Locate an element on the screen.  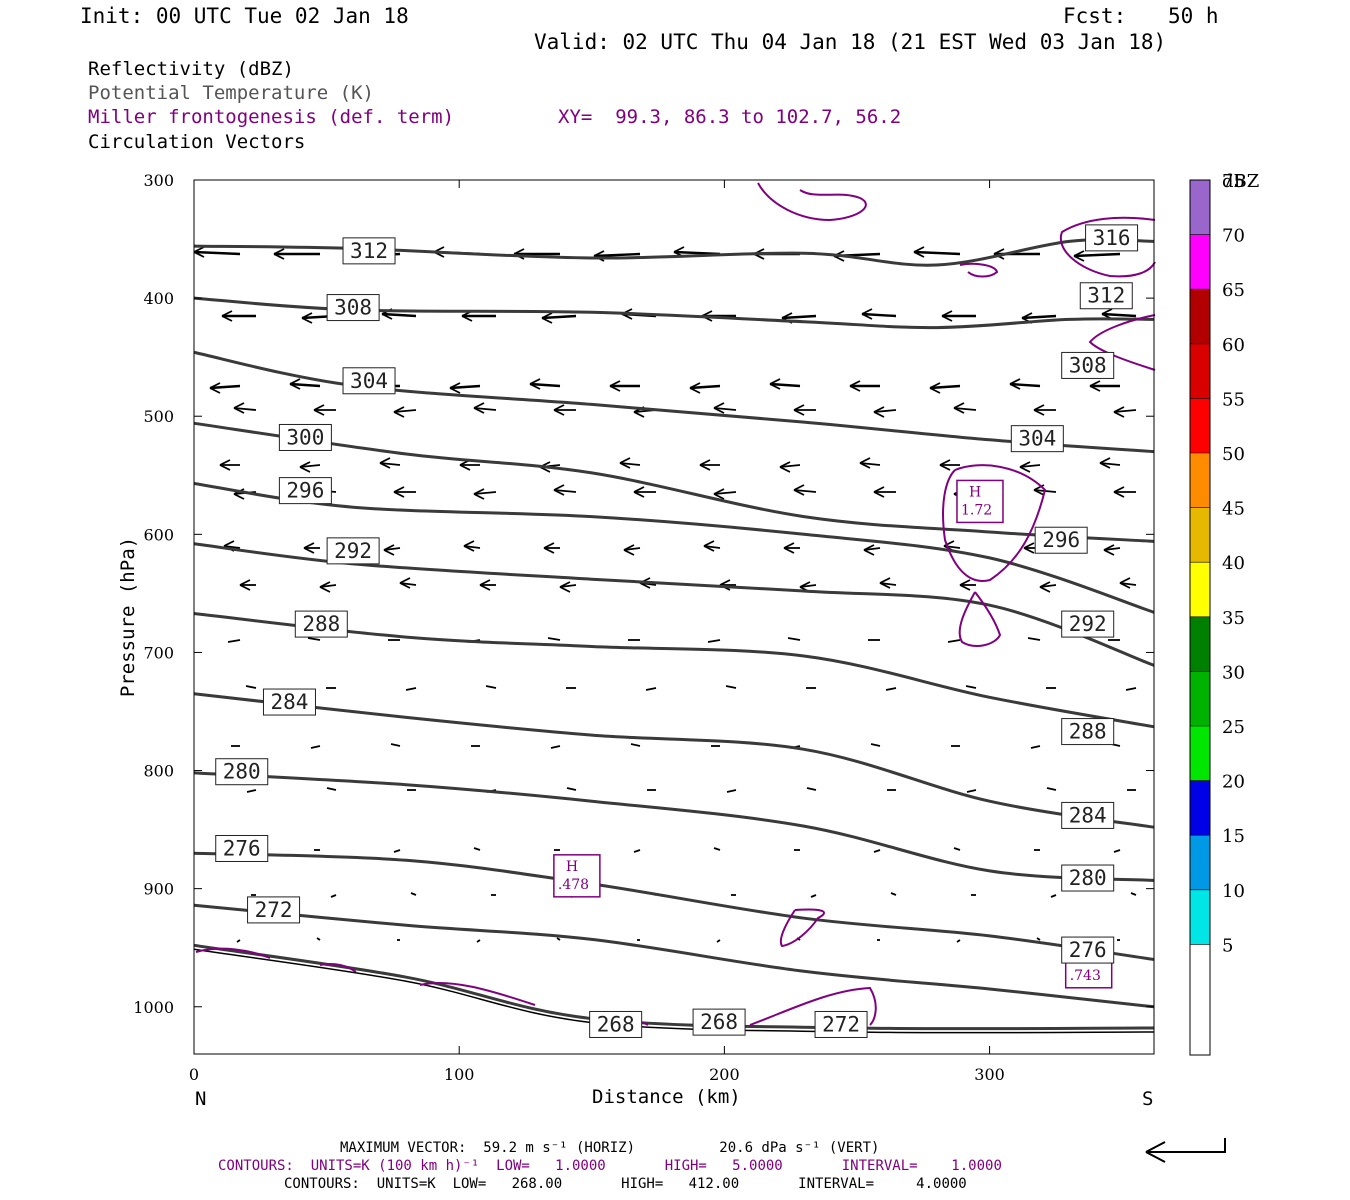
x-right-label: S is located at coordinates (1148, 1099).